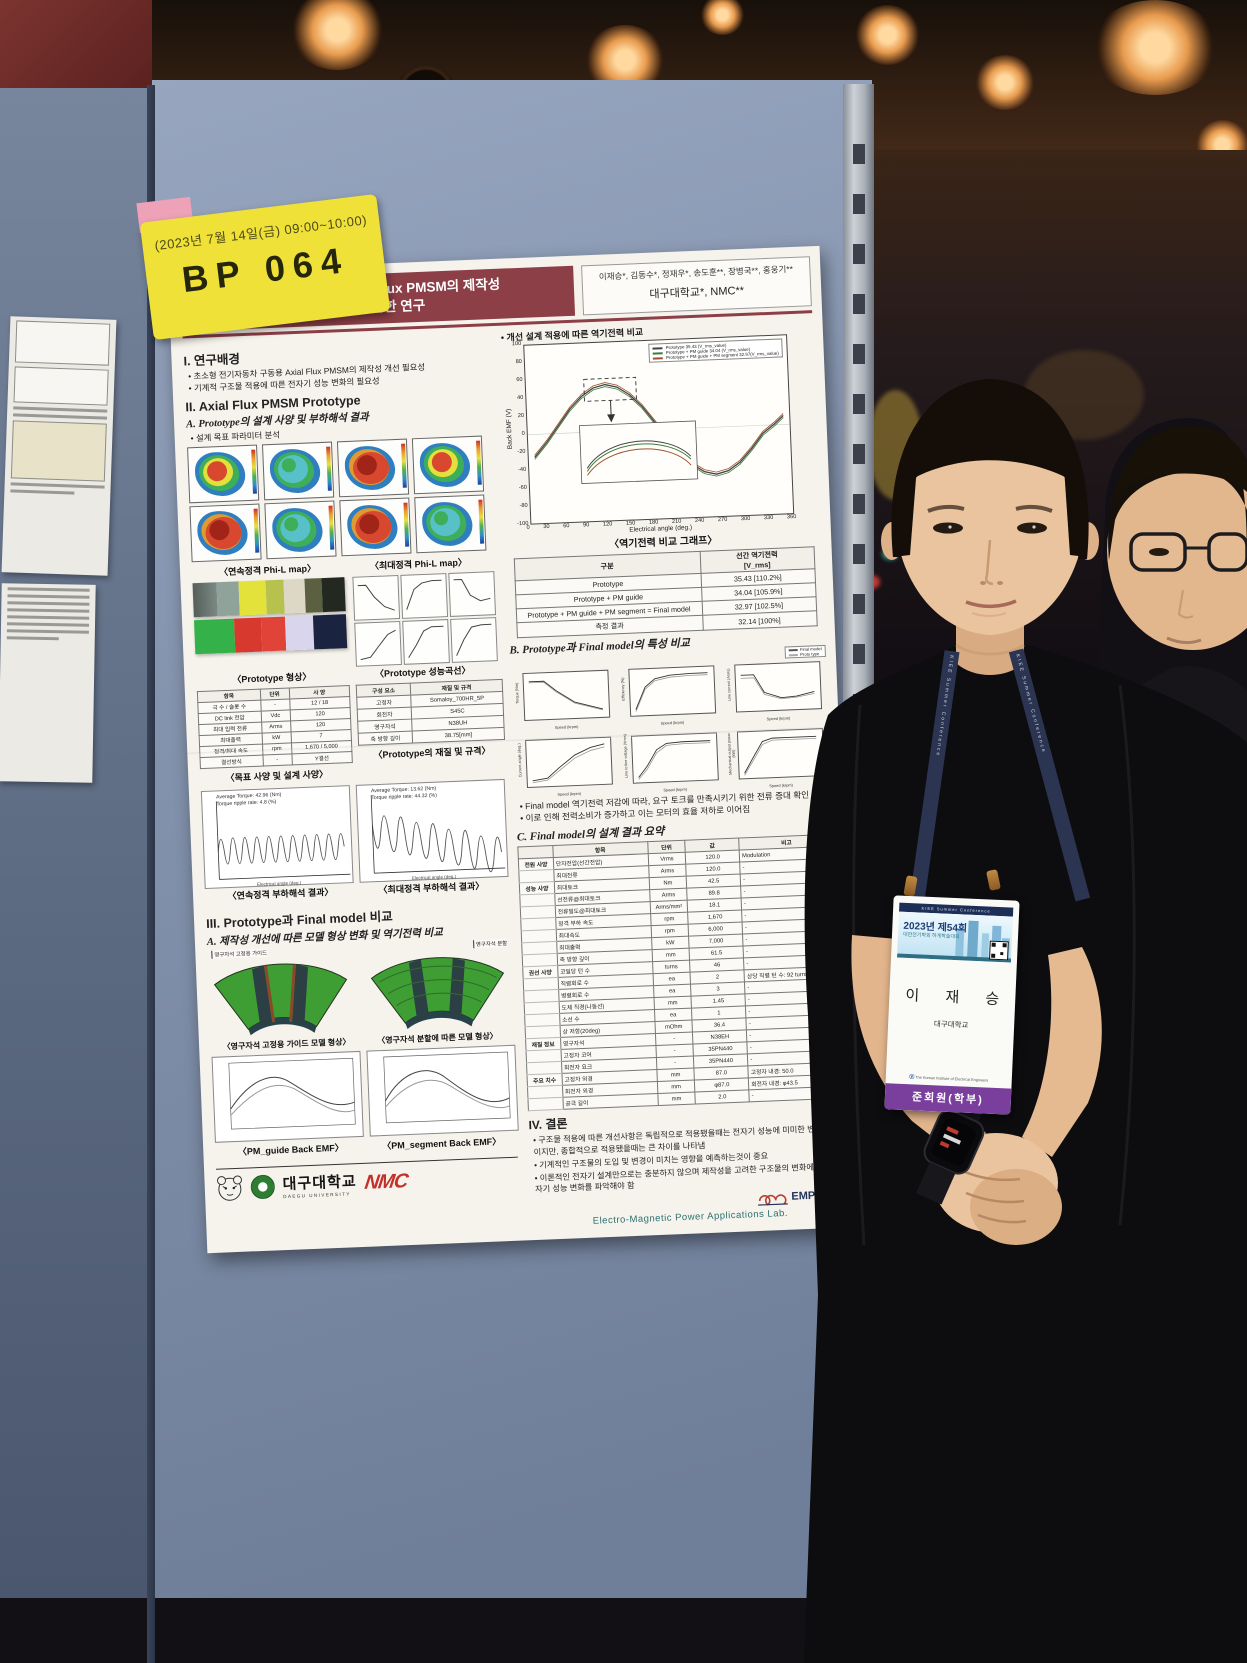  I want to click on floor, so click(437, 1630).